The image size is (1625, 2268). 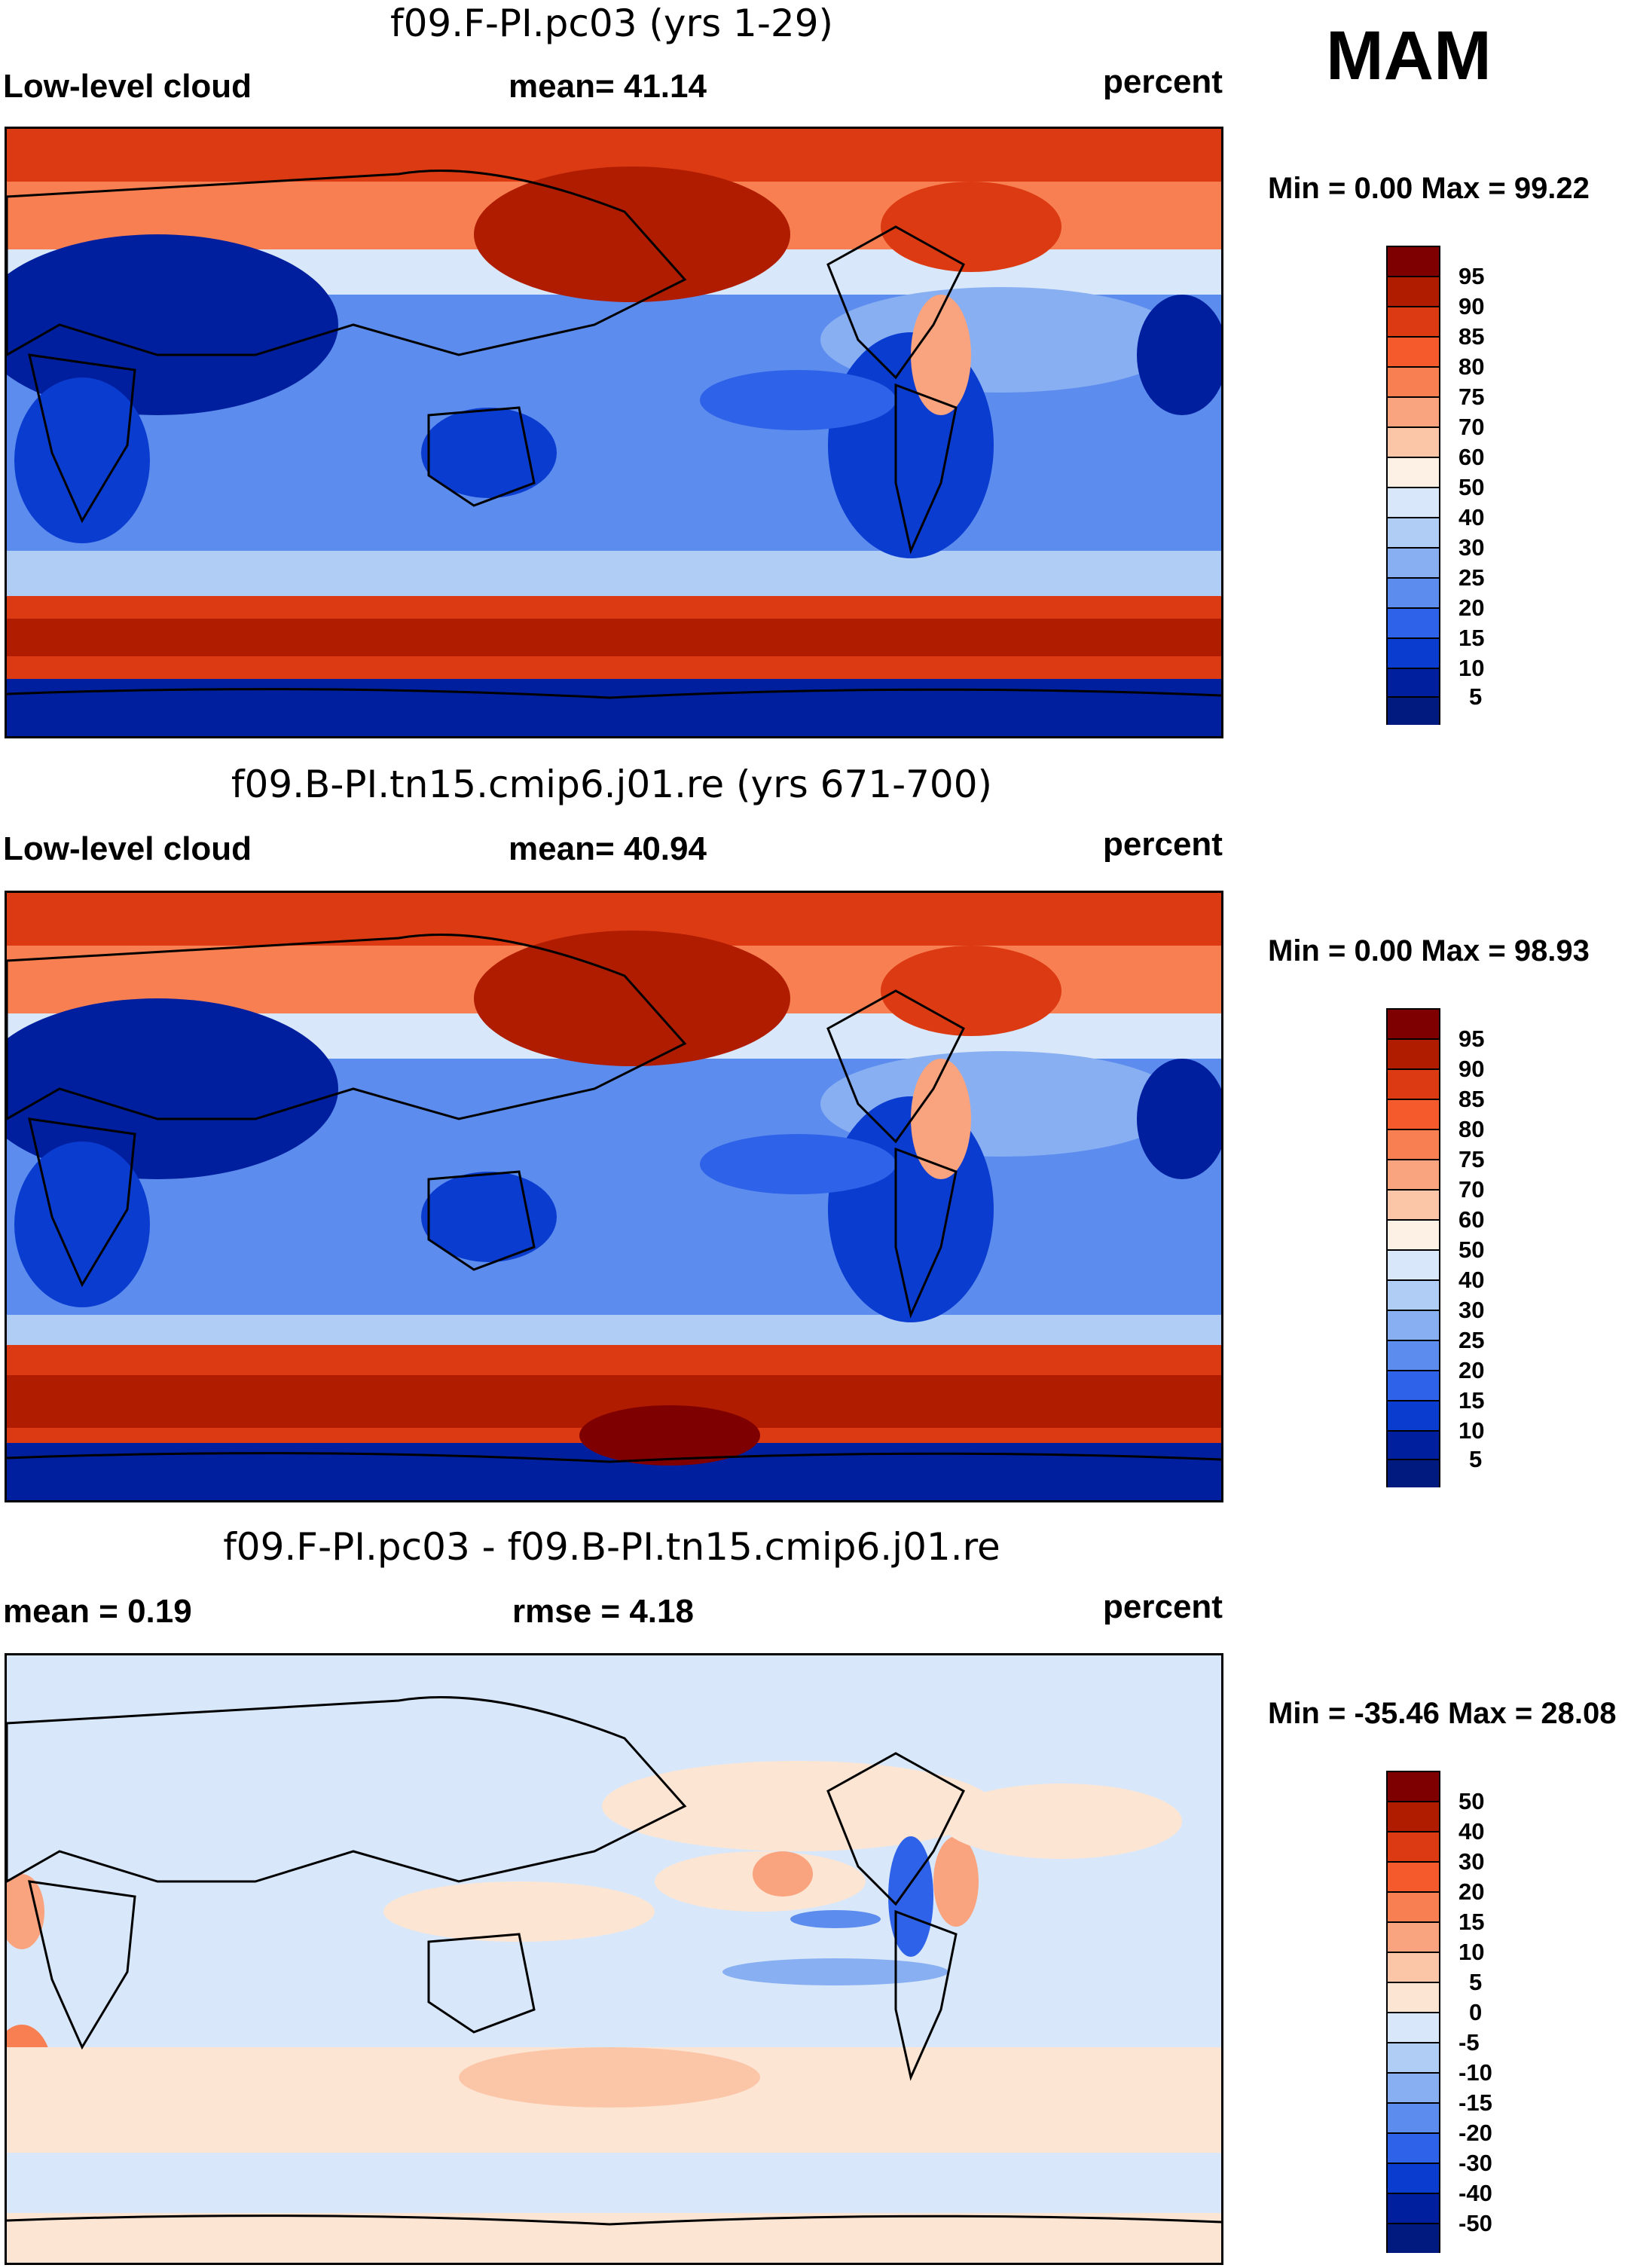 I want to click on colorbar-tick: 0, so click(x=1476, y=2012).